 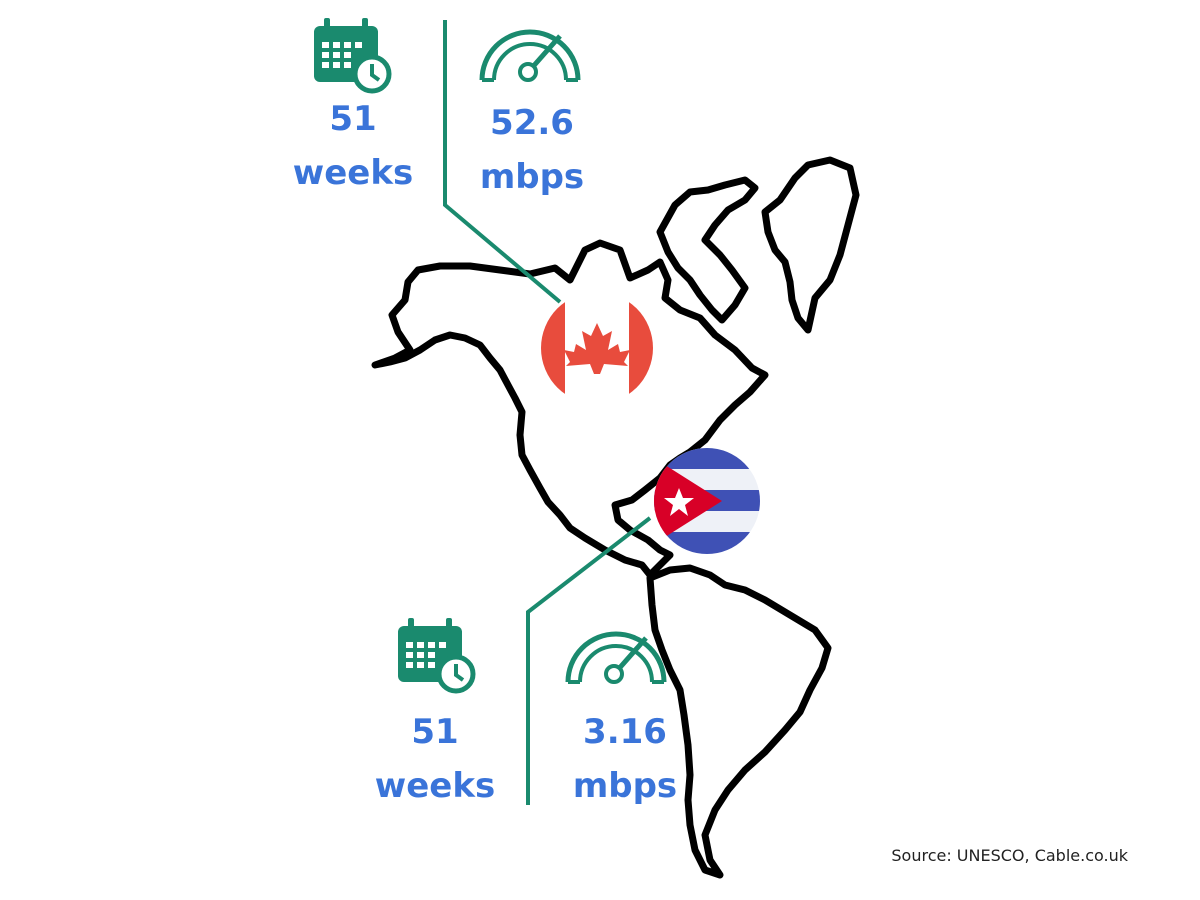 I want to click on canada-duration-icon, so click(x=353, y=56).